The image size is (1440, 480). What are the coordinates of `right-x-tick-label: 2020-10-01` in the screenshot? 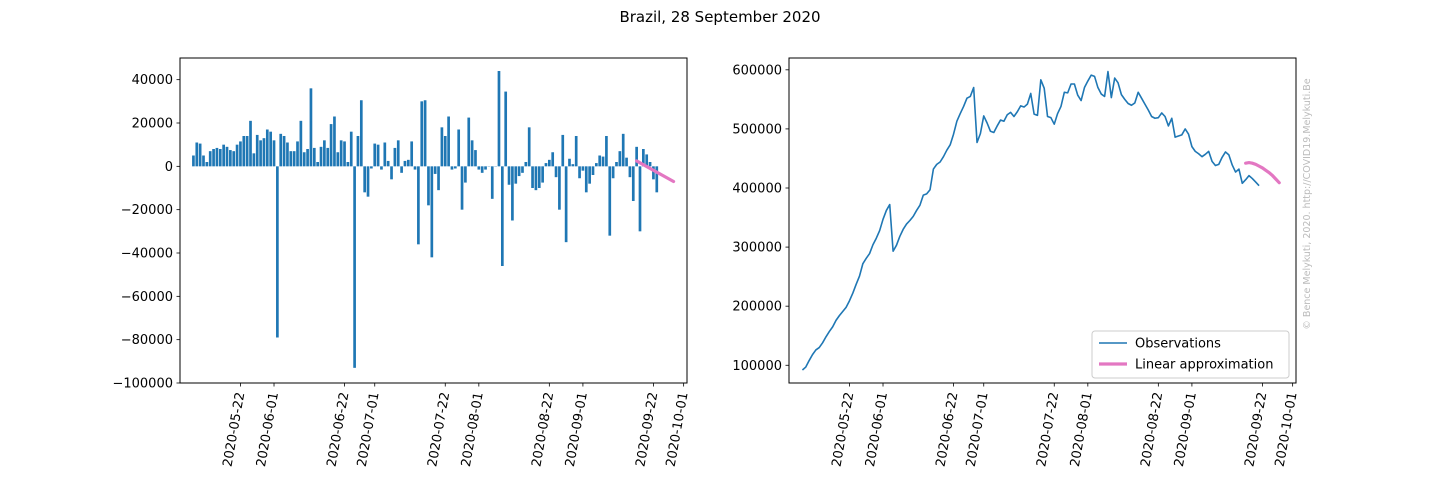 It's located at (1287, 429).